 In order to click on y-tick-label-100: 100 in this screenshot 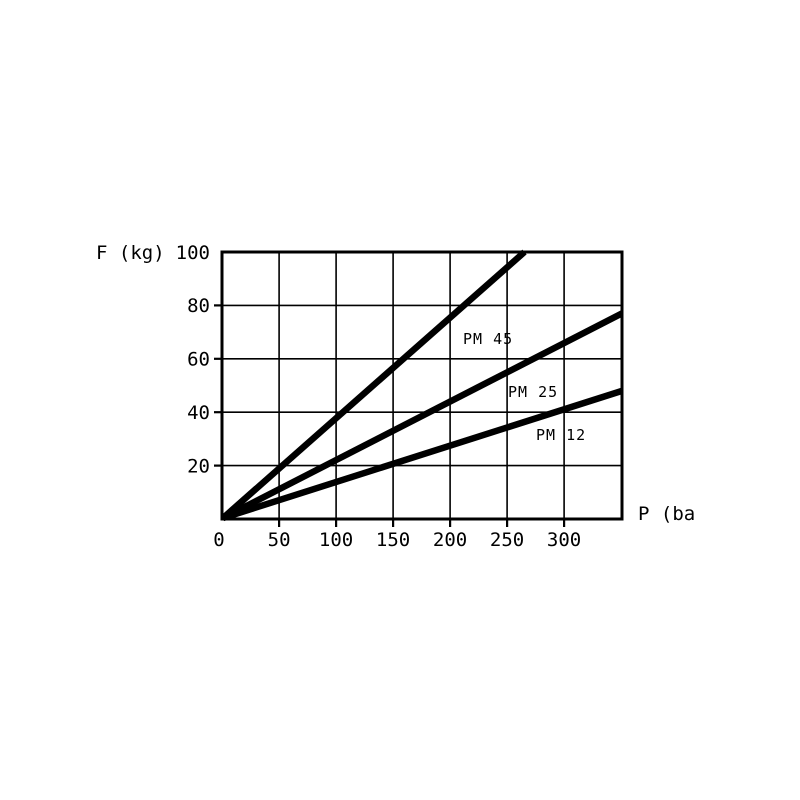, I will do `click(193, 253)`.